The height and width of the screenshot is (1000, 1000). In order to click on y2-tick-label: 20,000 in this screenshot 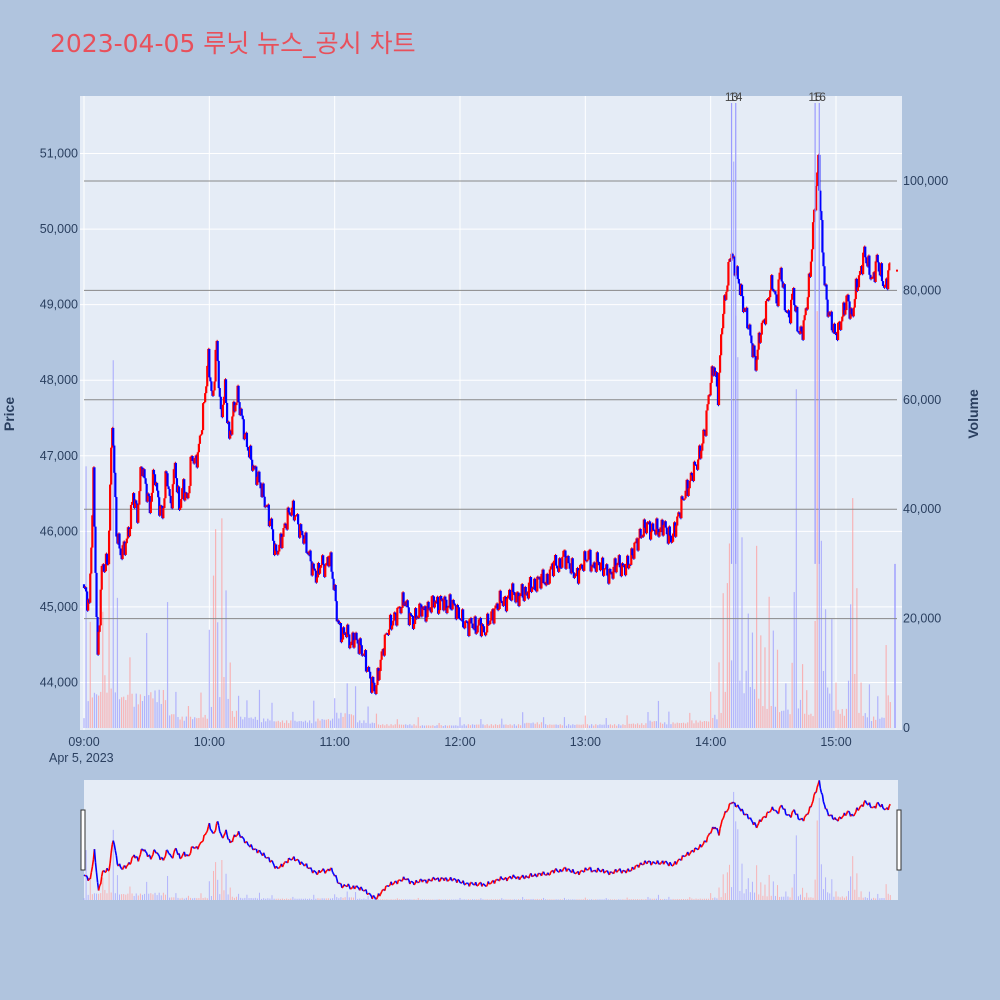, I will do `click(922, 619)`.